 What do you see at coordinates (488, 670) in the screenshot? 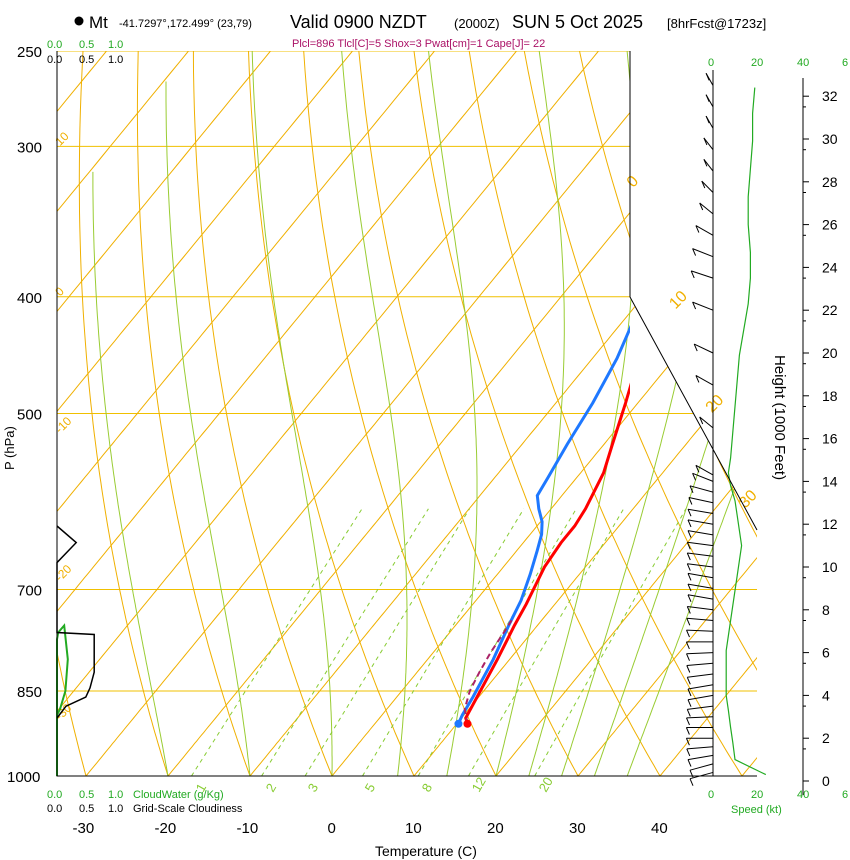
I see `parcel-line` at bounding box center [488, 670].